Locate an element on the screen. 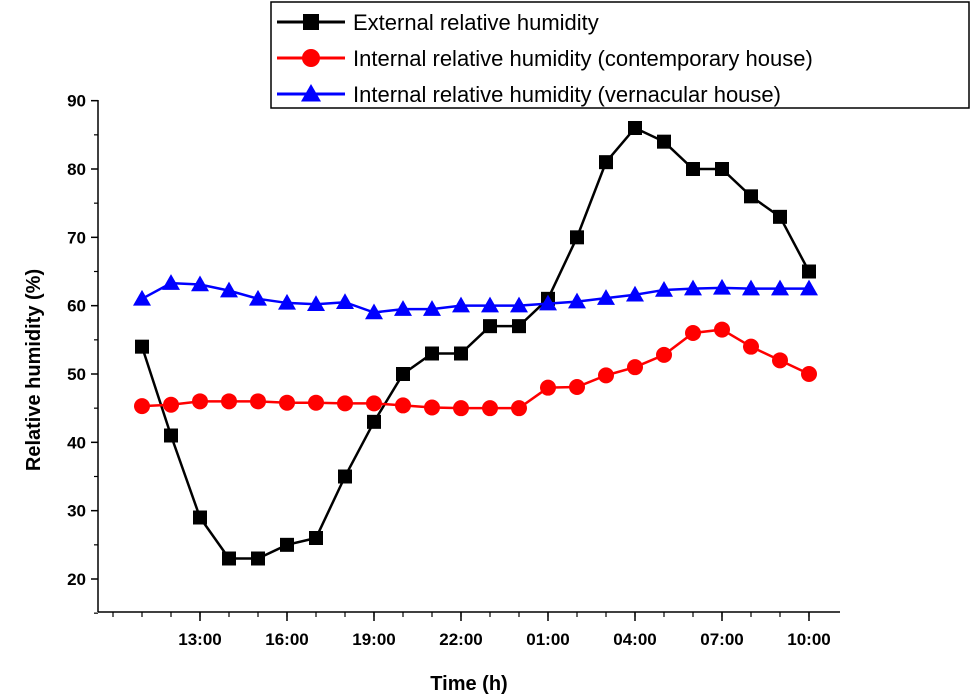 The height and width of the screenshot is (694, 972). y-tick-label: 50 is located at coordinates (76, 374).